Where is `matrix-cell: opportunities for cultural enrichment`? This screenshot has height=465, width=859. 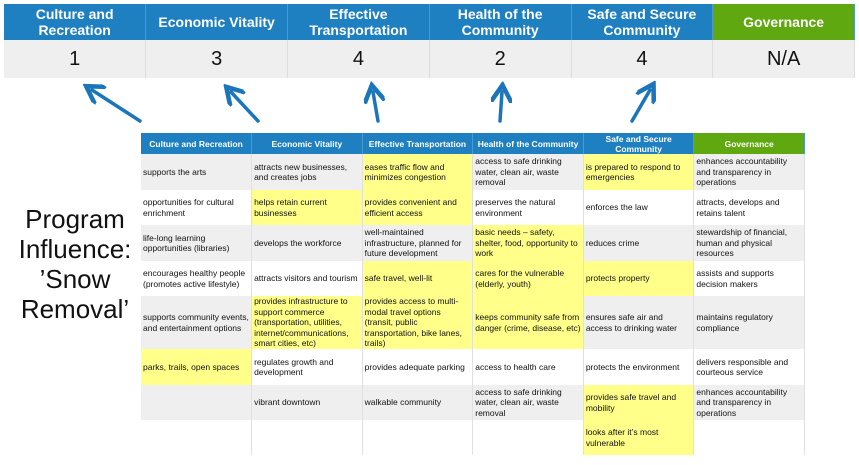
matrix-cell: opportunities for cultural enrichment is located at coordinates (197, 207).